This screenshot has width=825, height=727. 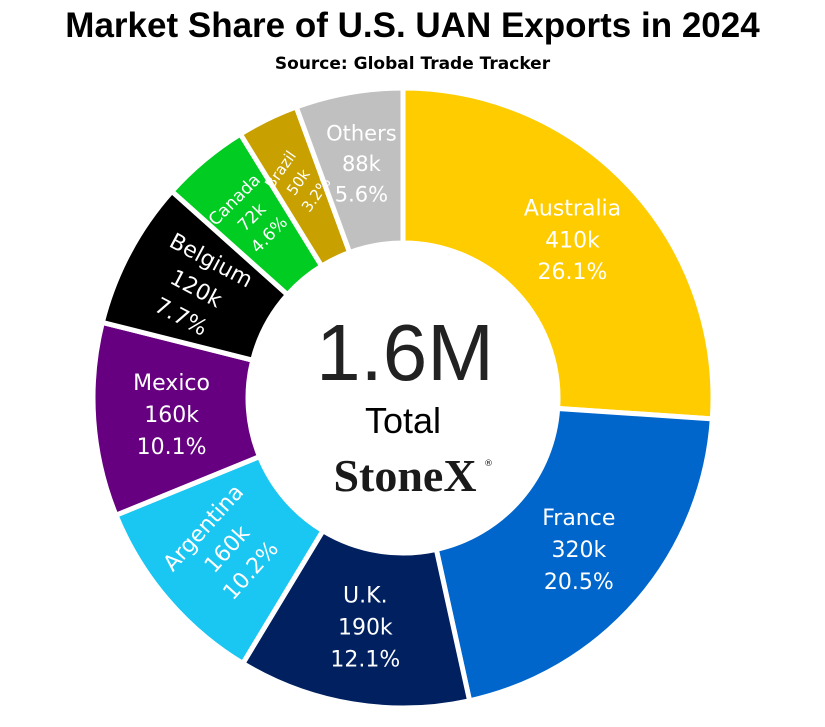 I want to click on slice-others, so click(x=349, y=170).